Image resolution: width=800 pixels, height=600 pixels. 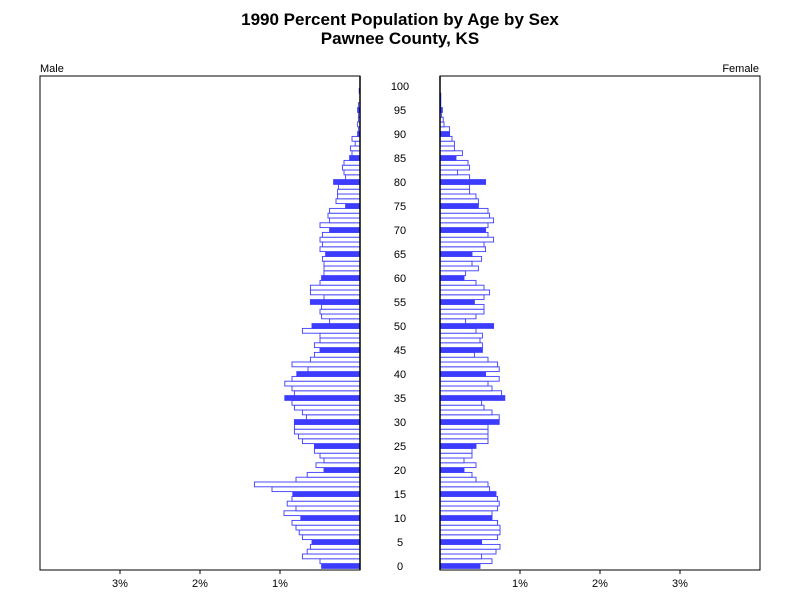 What do you see at coordinates (400, 231) in the screenshot?
I see `age-label-70: 70` at bounding box center [400, 231].